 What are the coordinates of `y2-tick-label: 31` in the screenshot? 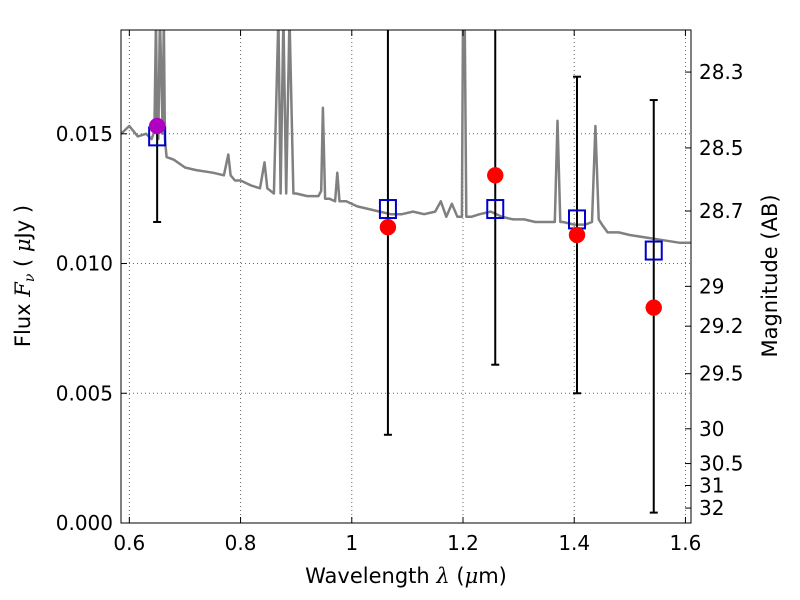 It's located at (711, 485).